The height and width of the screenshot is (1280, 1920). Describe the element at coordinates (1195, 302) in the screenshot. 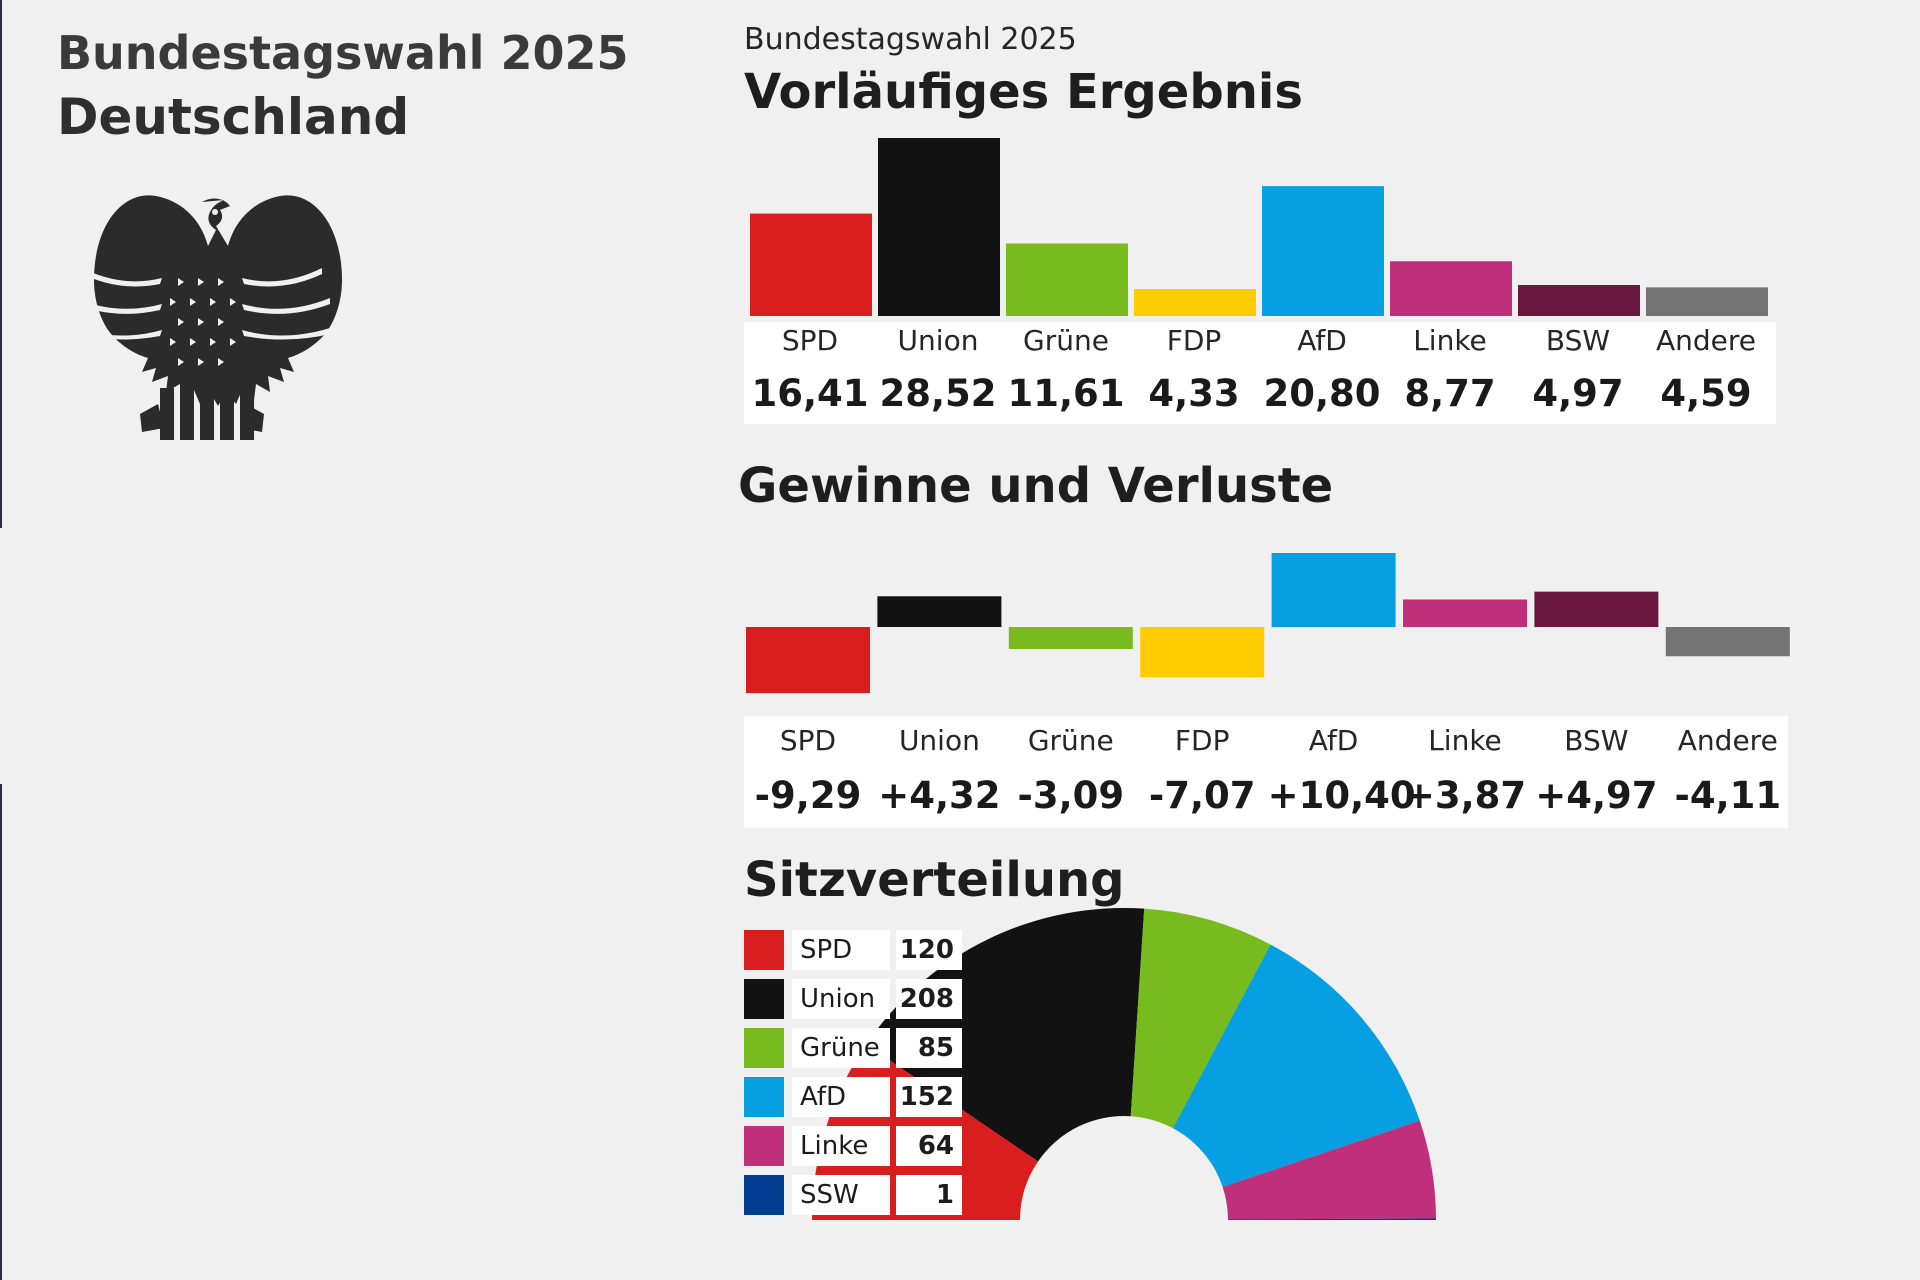

I see `result-bar-fdp` at that location.